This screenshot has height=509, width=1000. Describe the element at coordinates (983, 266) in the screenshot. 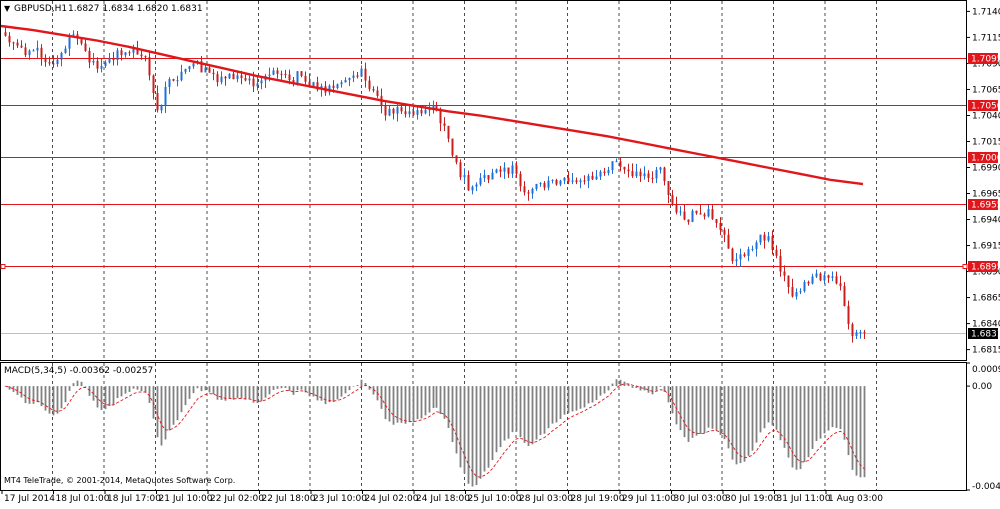

I see `level-tag` at that location.